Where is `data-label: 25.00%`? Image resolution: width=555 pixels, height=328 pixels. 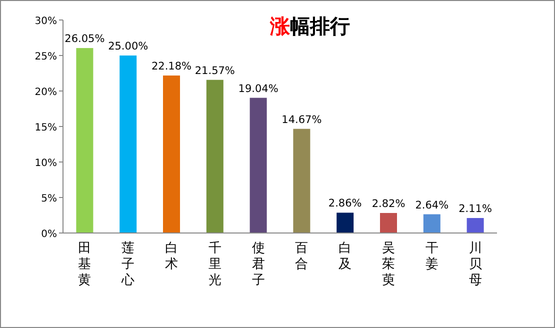
data-label: 25.00% is located at coordinates (128, 46).